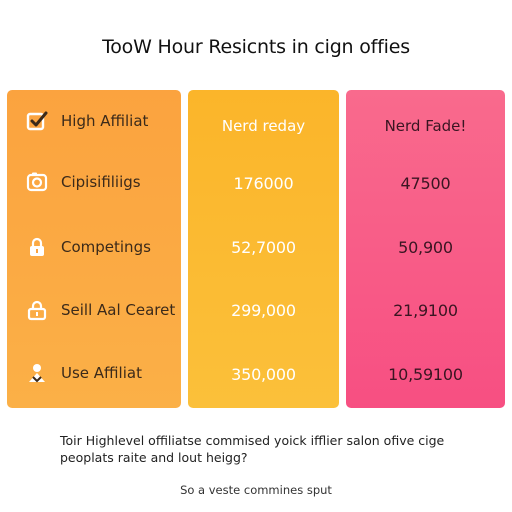  I want to click on page-title: TooW Hour Resicnts in cign offies, so click(256, 47).